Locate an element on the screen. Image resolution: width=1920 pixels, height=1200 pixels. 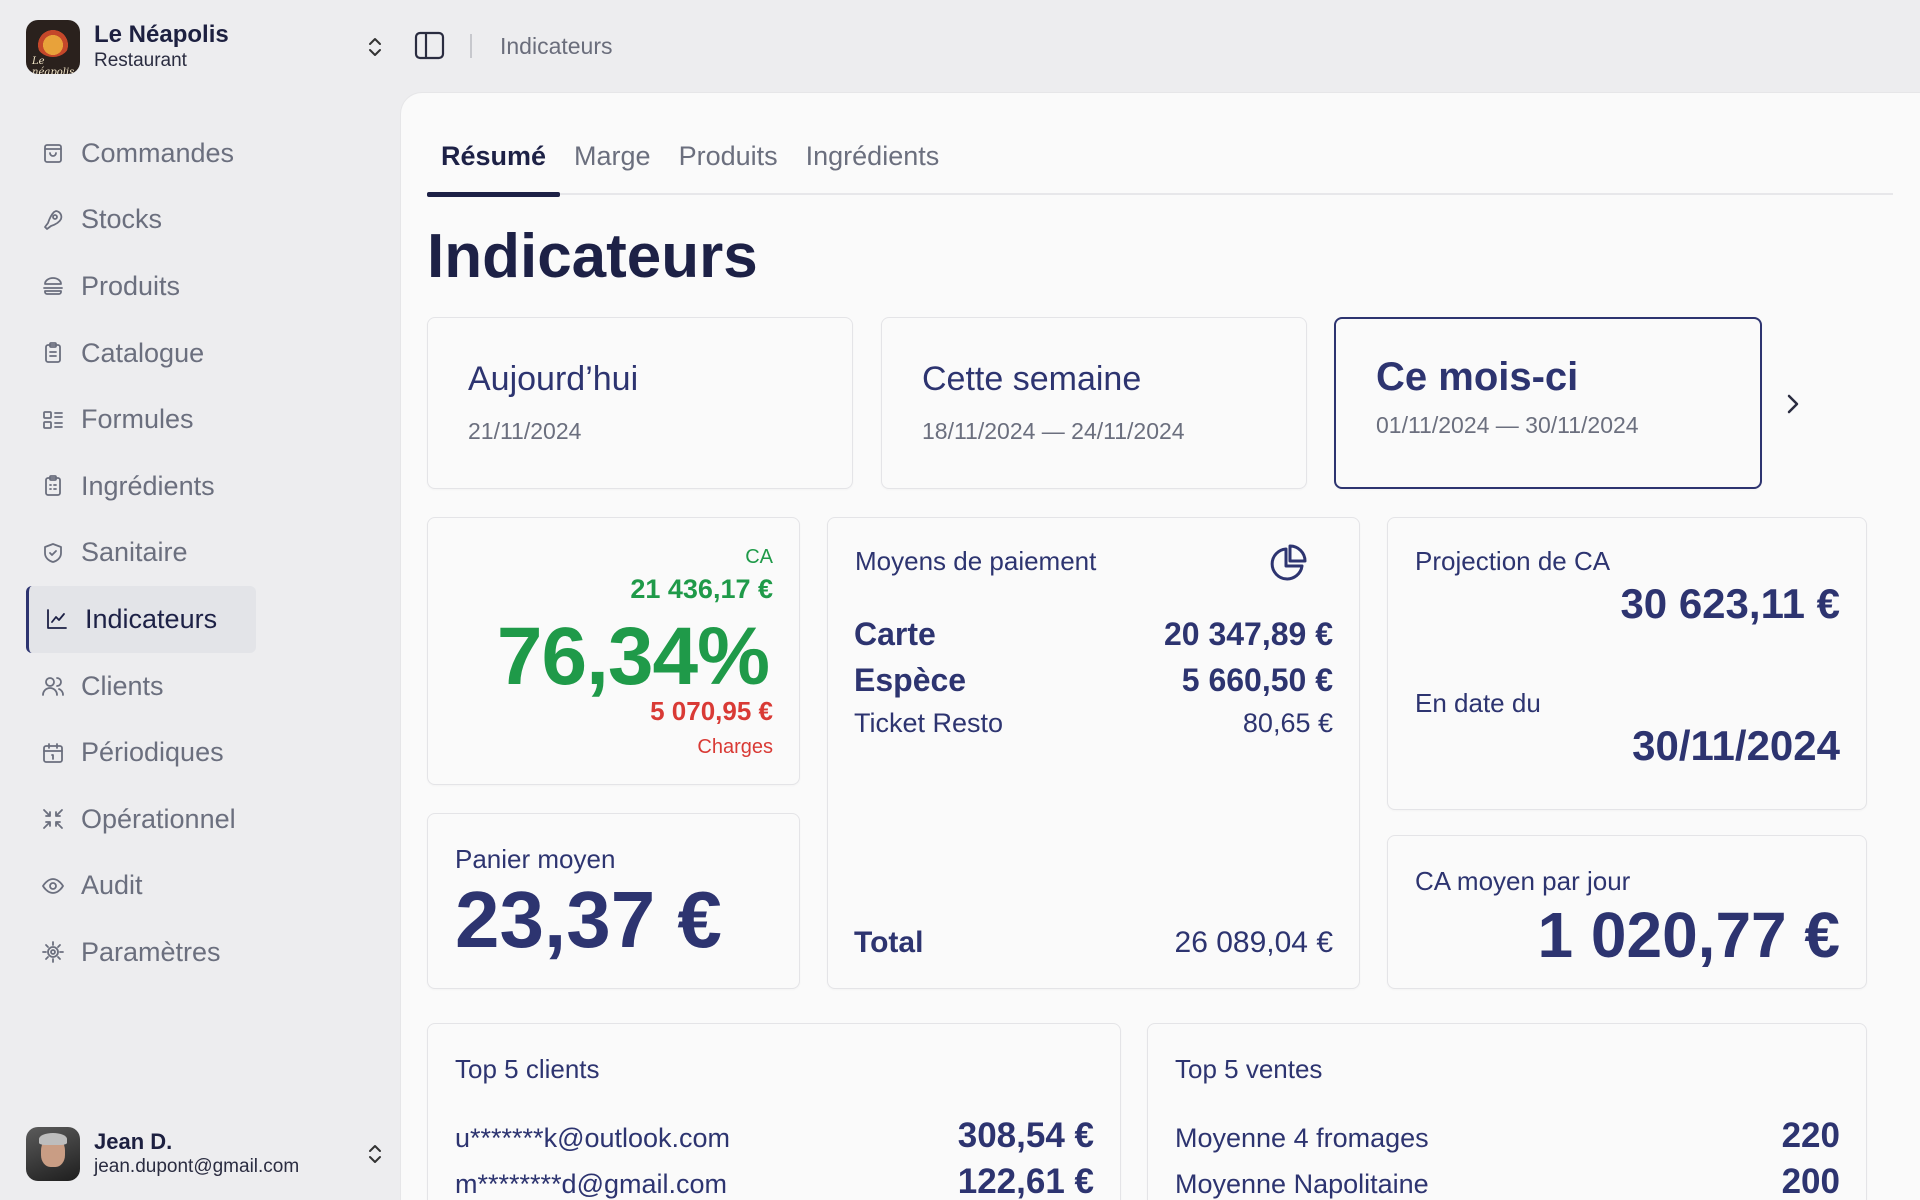
daily-label: CA moyen par jour is located at coordinates (1523, 881).